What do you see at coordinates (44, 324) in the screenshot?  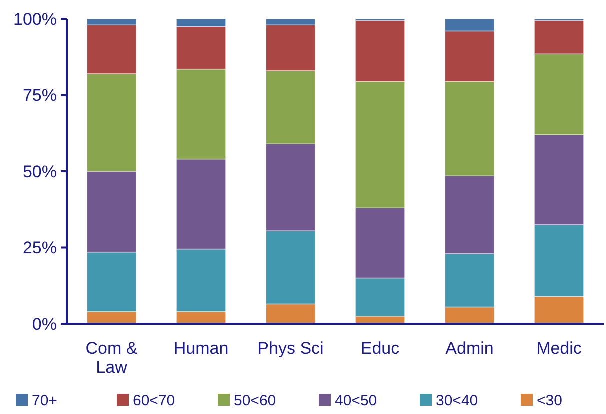 I see `y-tick-label: 0%` at bounding box center [44, 324].